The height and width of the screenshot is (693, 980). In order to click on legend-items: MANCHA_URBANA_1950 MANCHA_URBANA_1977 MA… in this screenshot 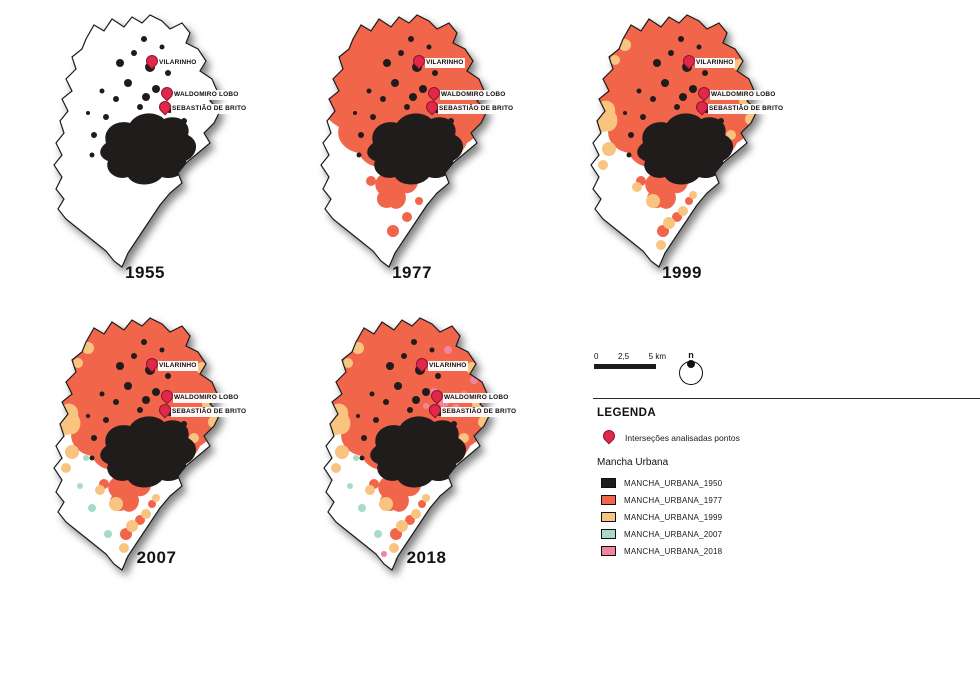, I will do `click(790, 517)`.